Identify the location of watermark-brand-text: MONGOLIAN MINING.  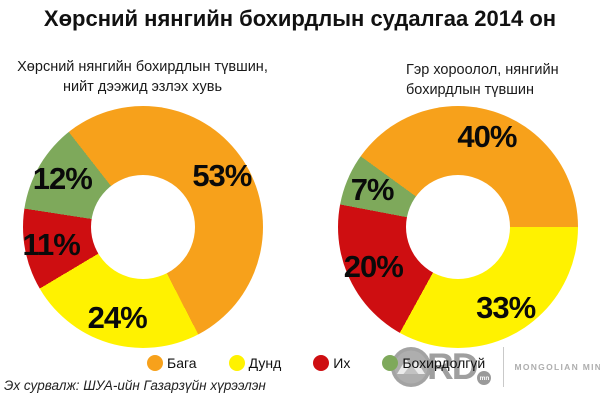
(557, 367).